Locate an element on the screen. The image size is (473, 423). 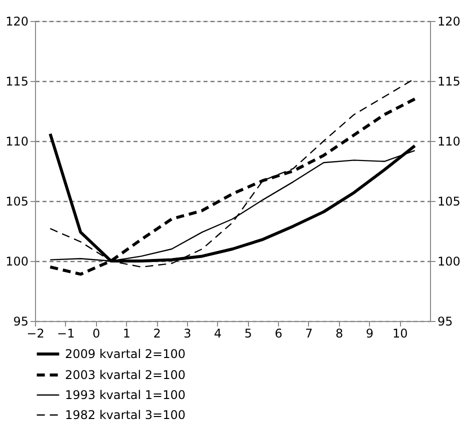
y2-tick-label: 120 is located at coordinates (449, 21).